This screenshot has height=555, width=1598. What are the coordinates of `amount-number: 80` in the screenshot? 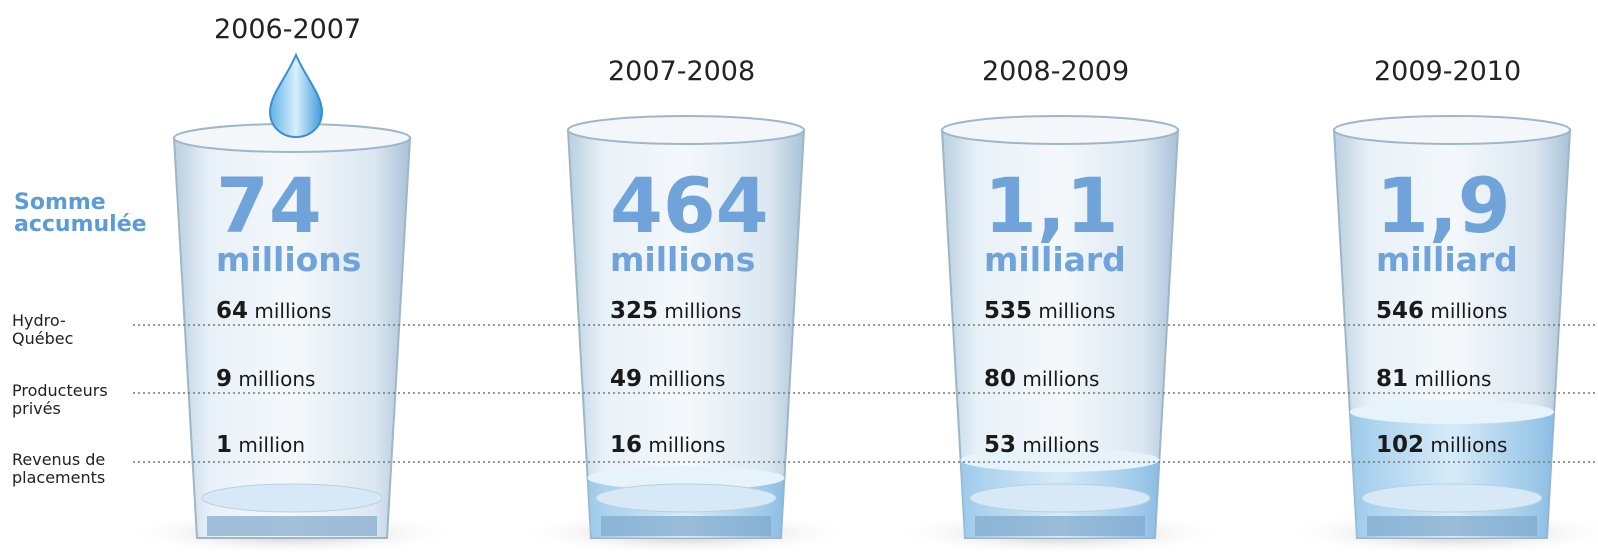 It's located at (1000, 379).